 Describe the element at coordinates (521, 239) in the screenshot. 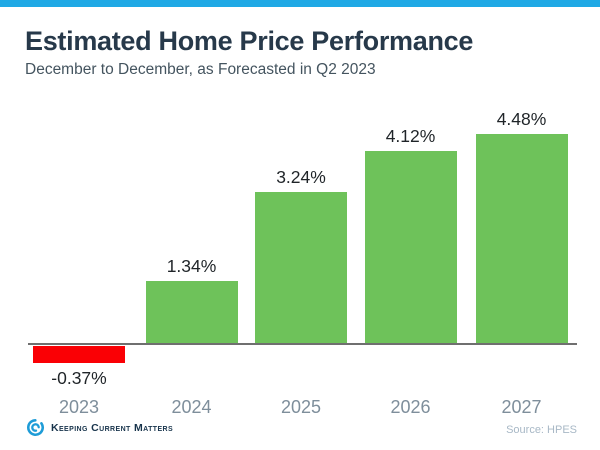

I see `bar-2027` at that location.